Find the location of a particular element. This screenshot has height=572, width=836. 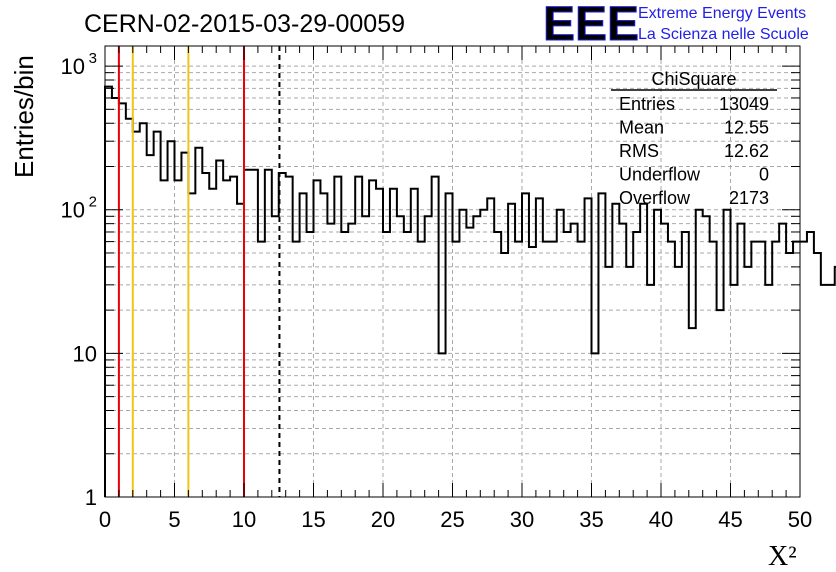

stats-title: ChiSquare is located at coordinates (693, 79).